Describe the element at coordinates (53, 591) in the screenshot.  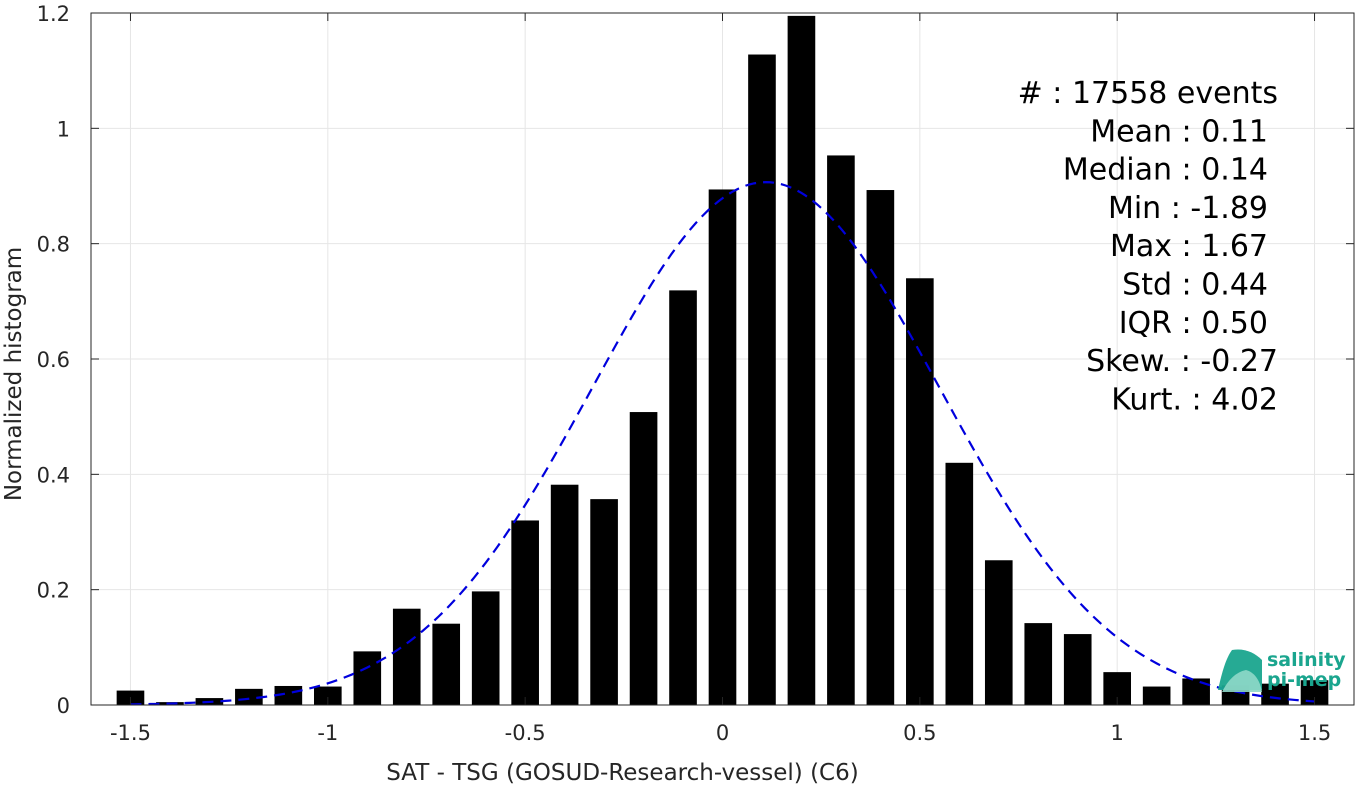
I see `y-tick-label: 0.2` at that location.